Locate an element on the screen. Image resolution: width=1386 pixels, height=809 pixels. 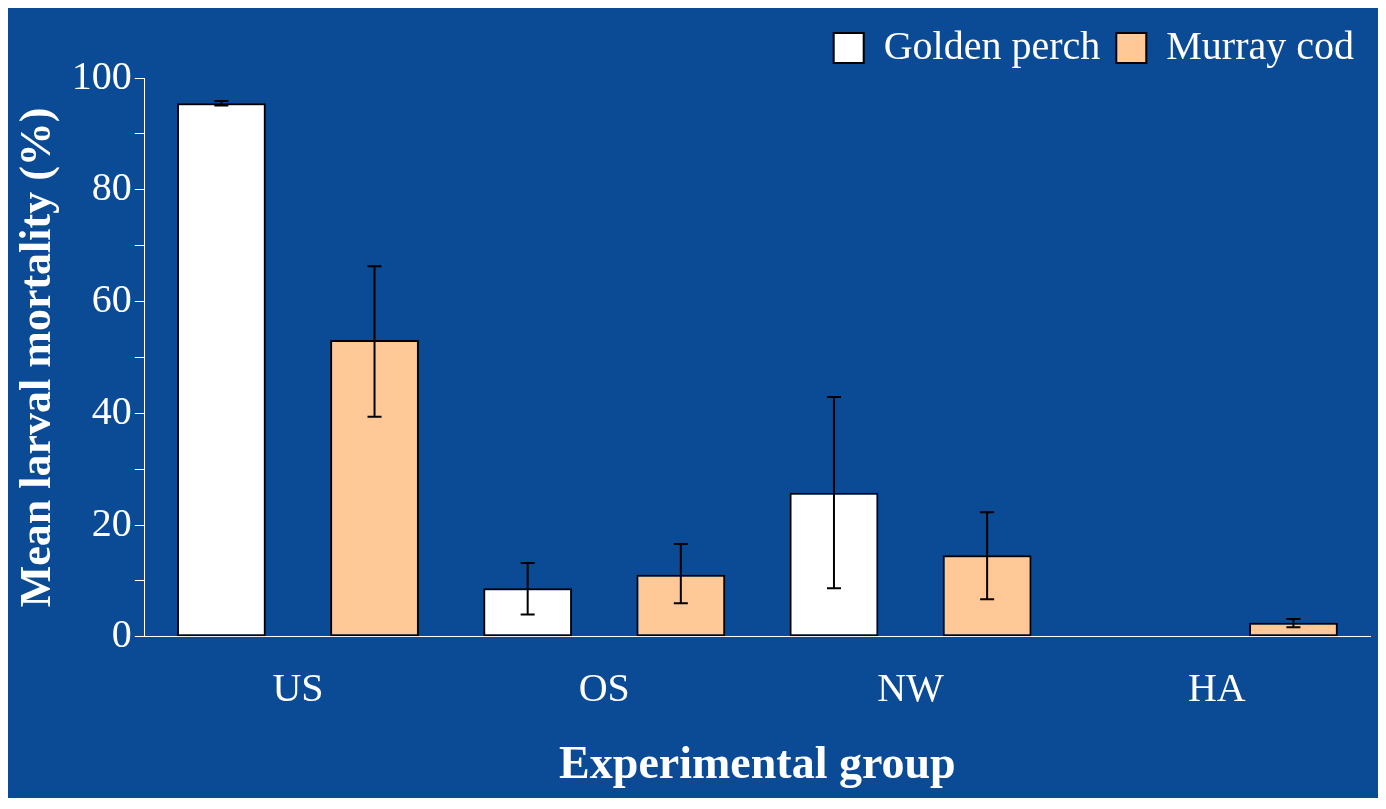
x-tick-label: NW is located at coordinates (911, 688).